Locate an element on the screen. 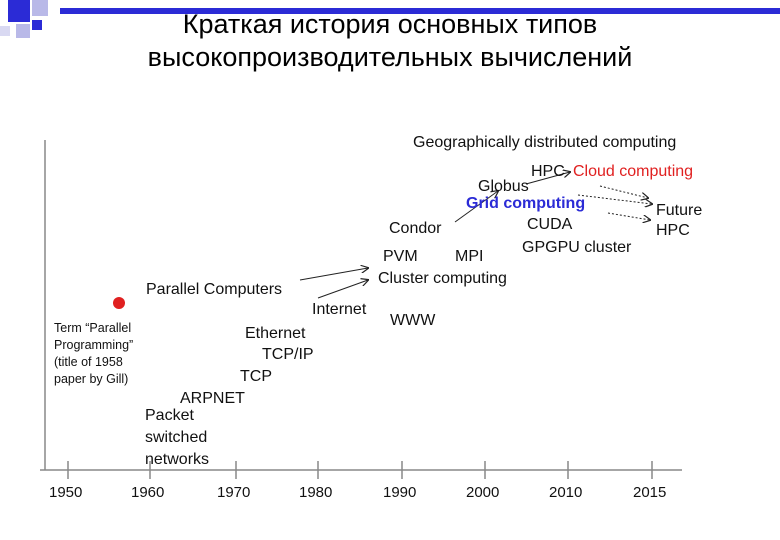 This screenshot has height=540, width=780. label-term-1: Term “Parallel is located at coordinates (93, 328).